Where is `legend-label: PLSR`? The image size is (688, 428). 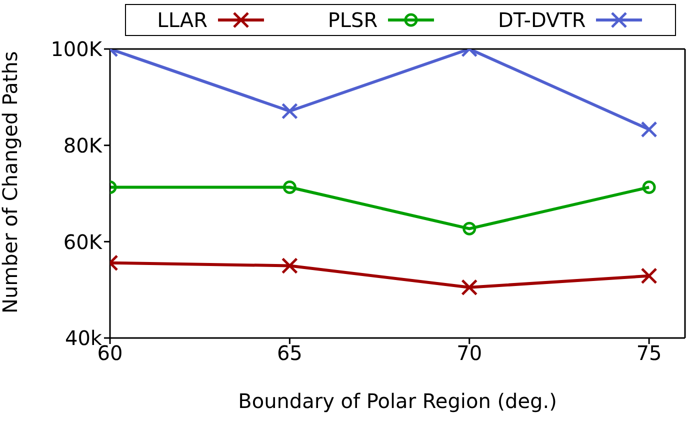 legend-label: PLSR is located at coordinates (353, 20).